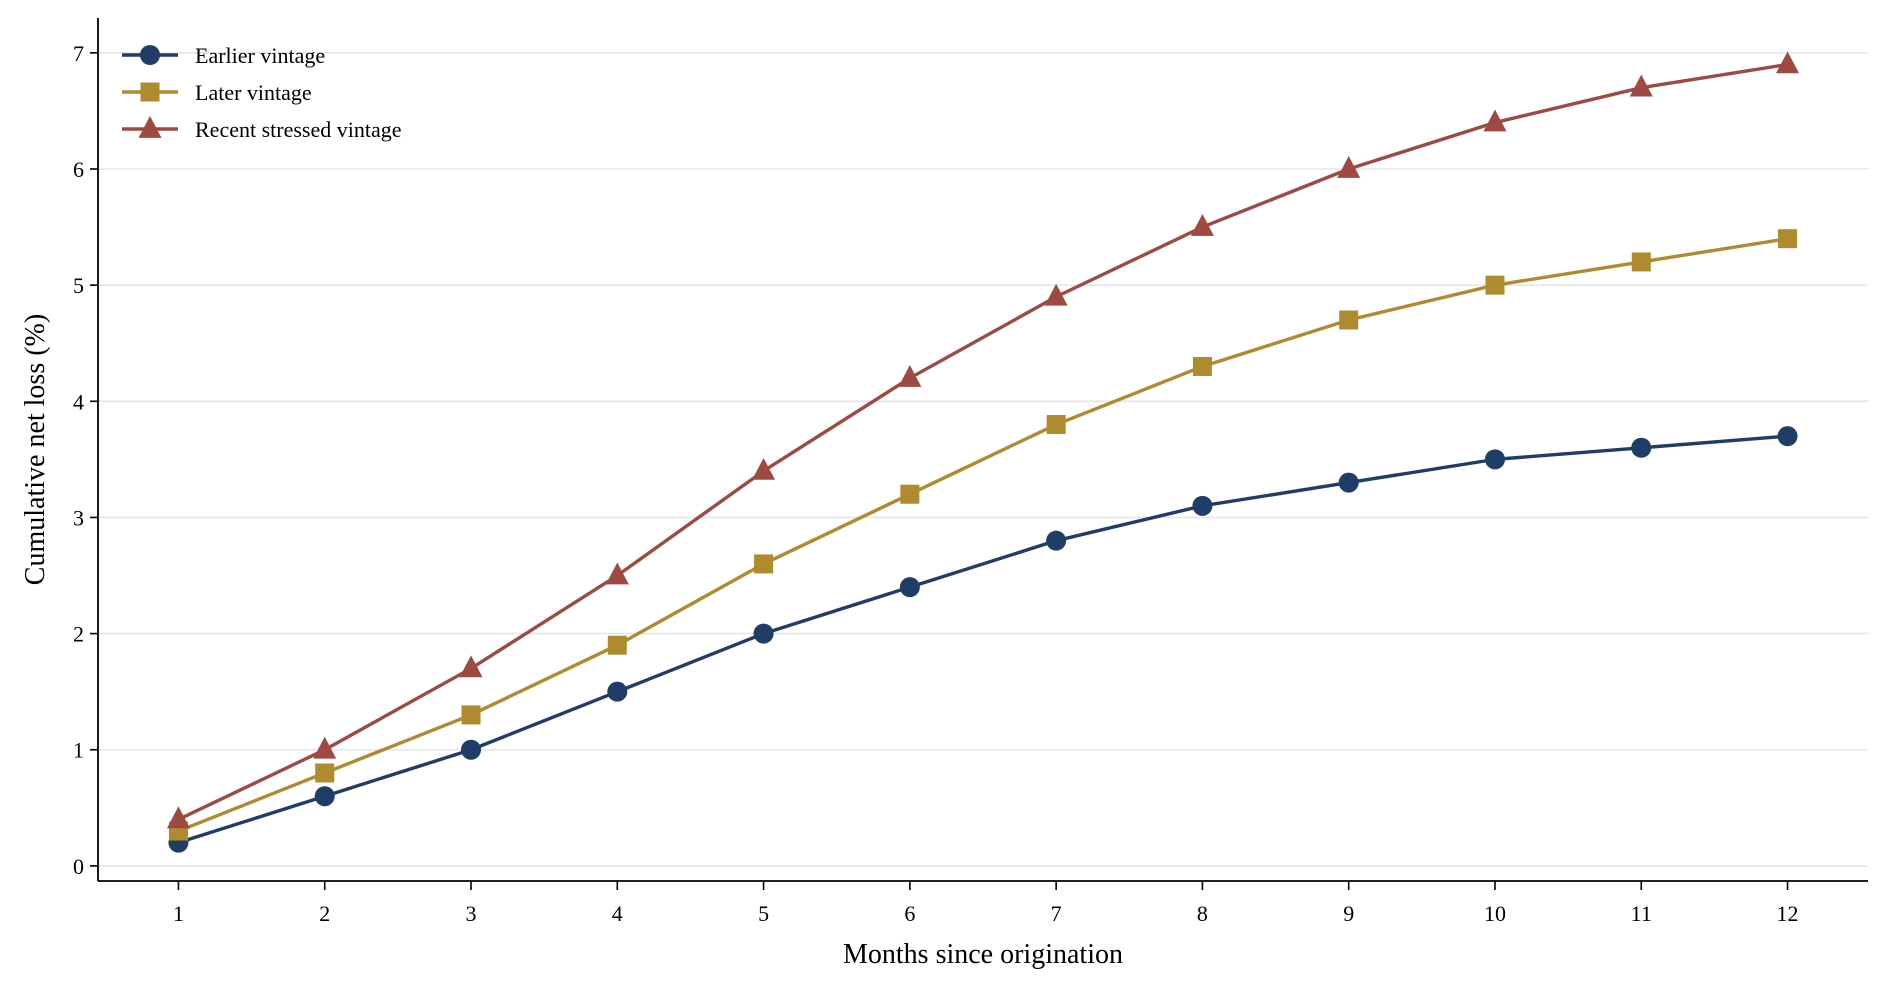 The width and height of the screenshot is (1890, 989). I want to click on x-tick-label: 11, so click(1641, 913).